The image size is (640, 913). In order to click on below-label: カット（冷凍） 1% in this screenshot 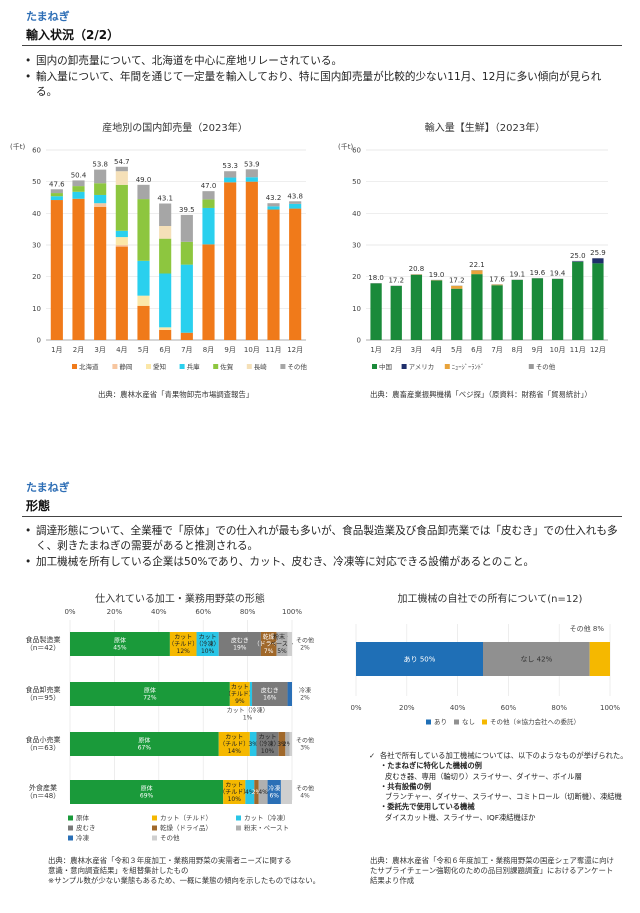, I will do `click(248, 713)`.